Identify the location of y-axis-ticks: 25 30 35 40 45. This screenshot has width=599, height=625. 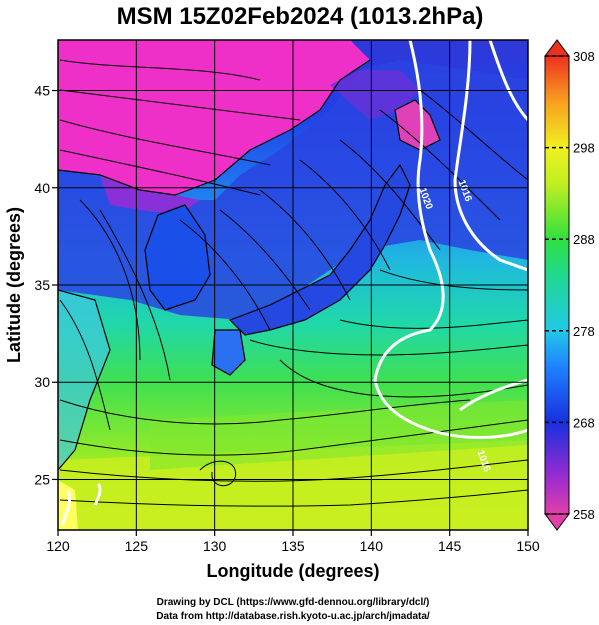
(46, 285).